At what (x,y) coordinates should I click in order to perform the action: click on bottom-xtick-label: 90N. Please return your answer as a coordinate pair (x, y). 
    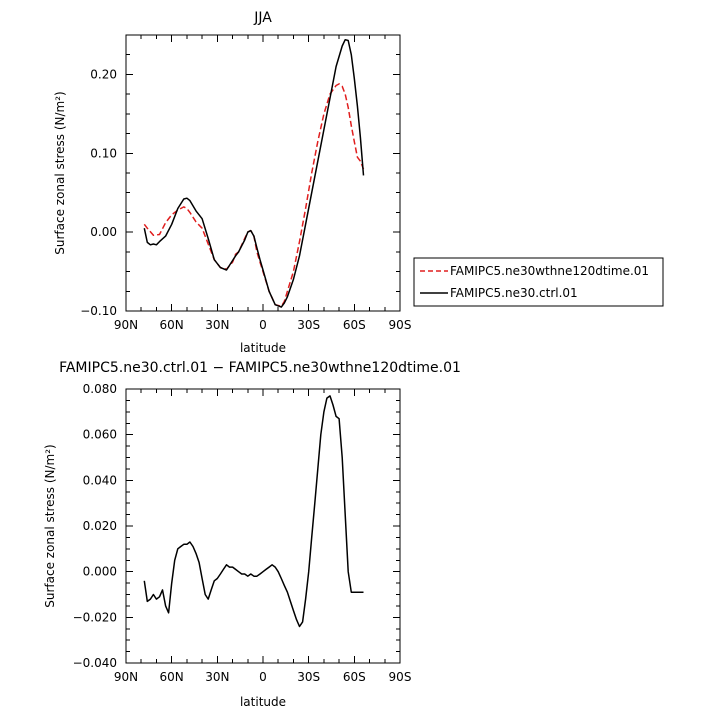
    Looking at the image, I should click on (126, 677).